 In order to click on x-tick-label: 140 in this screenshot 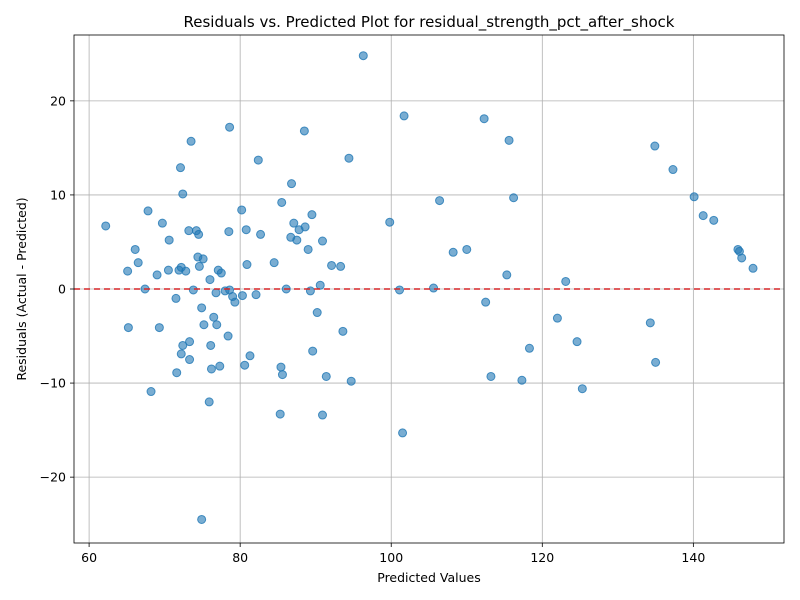, I will do `click(693, 557)`.